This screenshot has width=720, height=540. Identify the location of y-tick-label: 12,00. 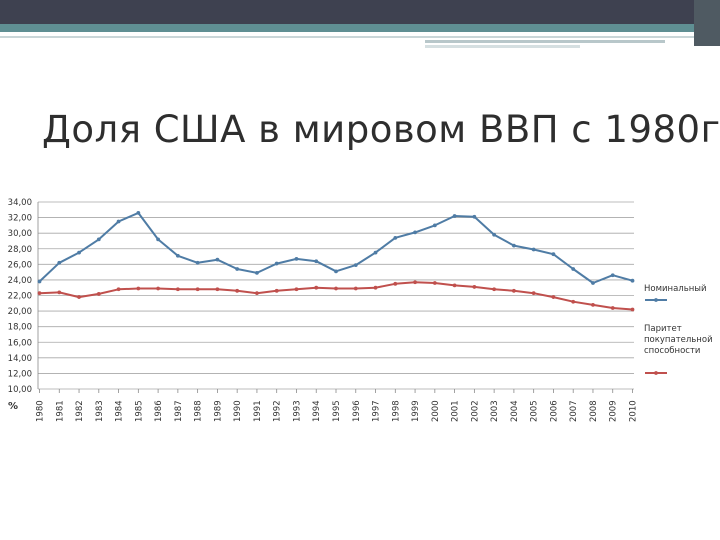
(20, 374).